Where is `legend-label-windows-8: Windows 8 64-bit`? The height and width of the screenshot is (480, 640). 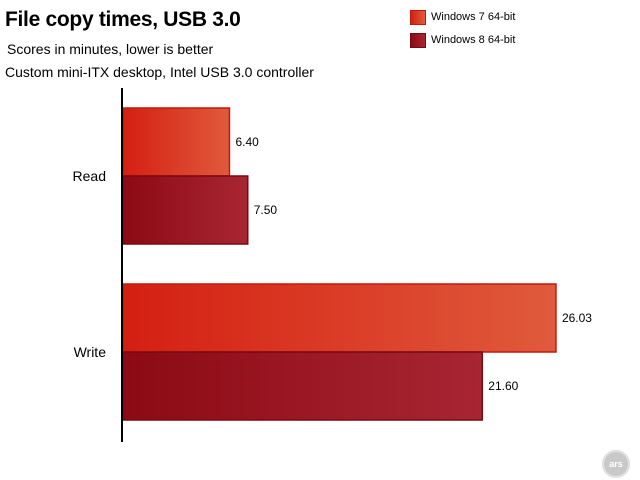 legend-label-windows-8: Windows 8 64-bit is located at coordinates (473, 40).